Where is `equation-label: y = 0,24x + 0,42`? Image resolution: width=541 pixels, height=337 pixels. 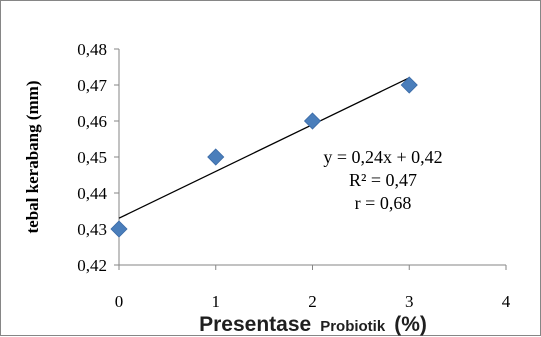 equation-label: y = 0,24x + 0,42 is located at coordinates (382, 157).